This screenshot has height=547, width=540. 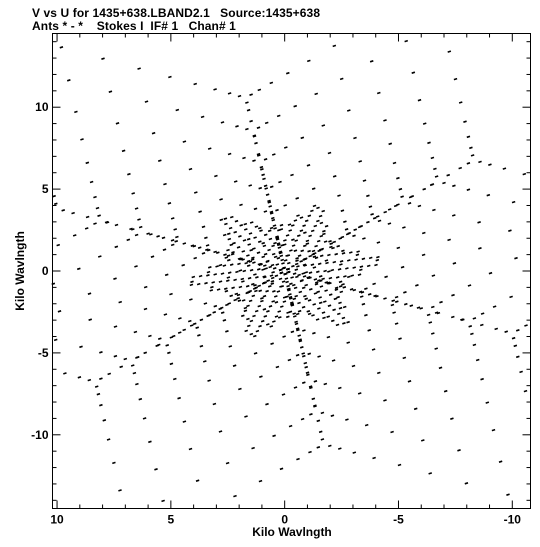 What do you see at coordinates (57, 520) in the screenshot?
I see `x-tick-label: 10` at bounding box center [57, 520].